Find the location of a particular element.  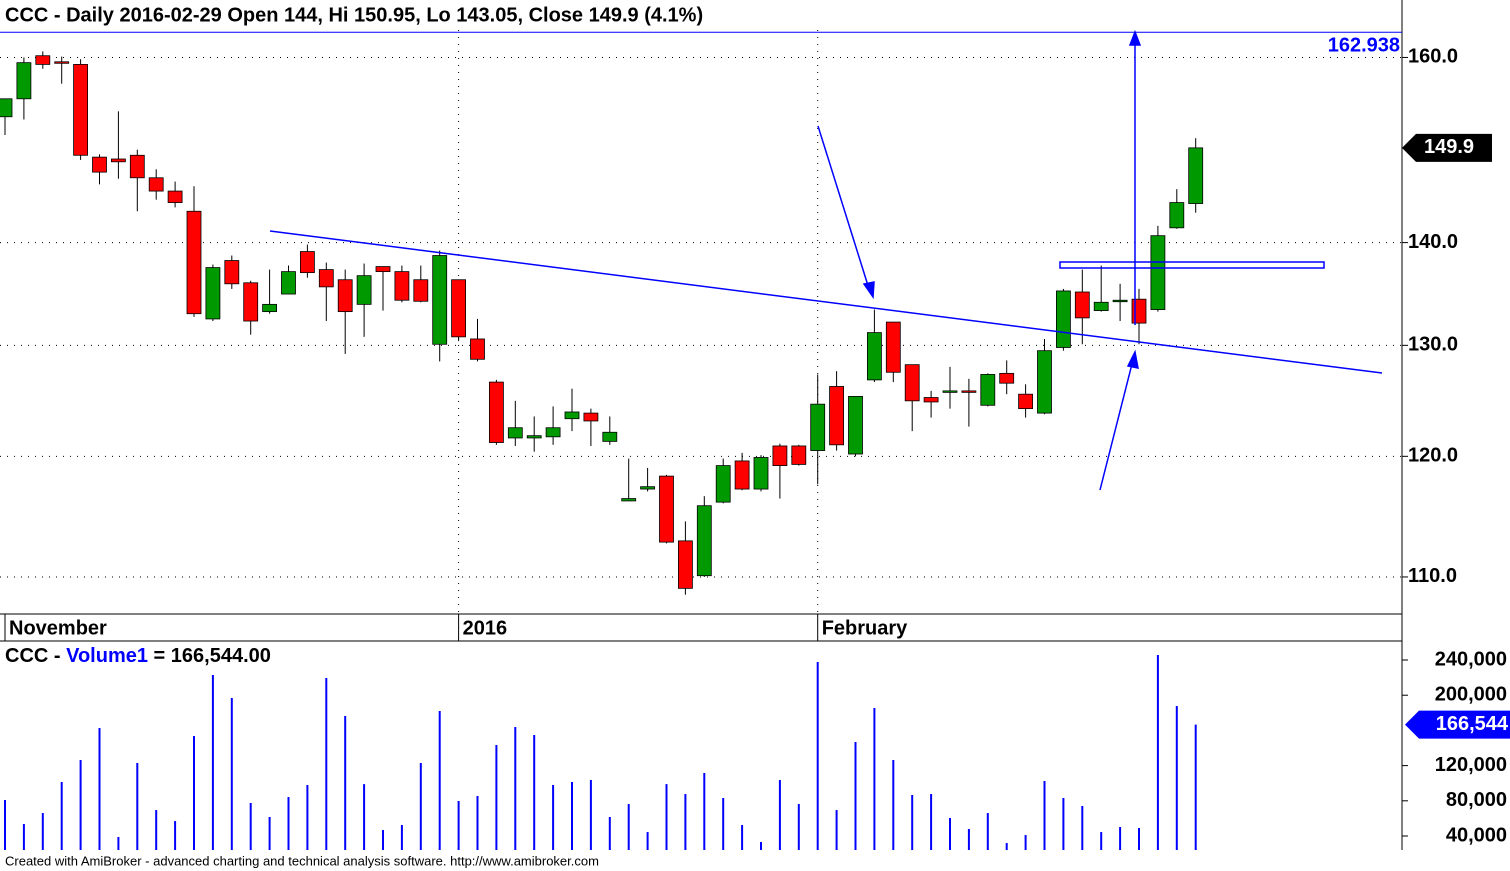

last-price-marker is located at coordinates (1447, 147).